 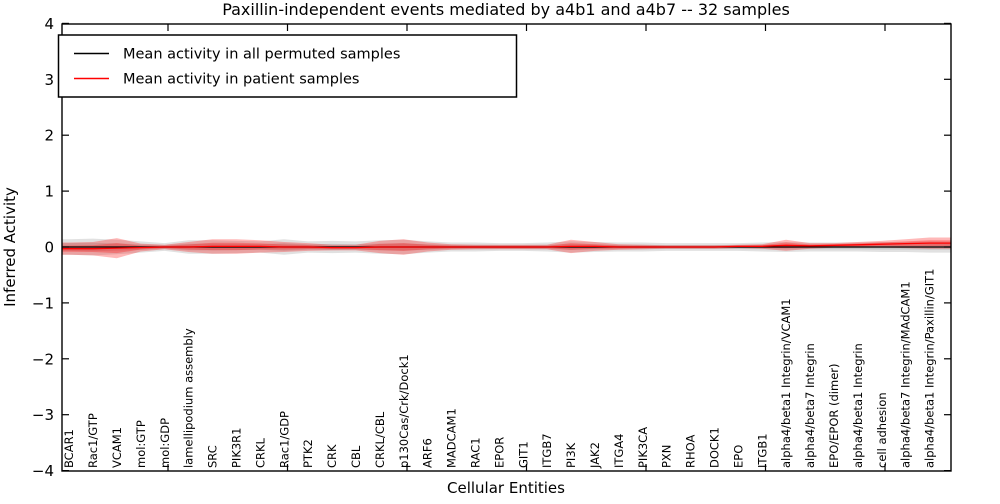 I want to click on band-patient, so click(x=506, y=248).